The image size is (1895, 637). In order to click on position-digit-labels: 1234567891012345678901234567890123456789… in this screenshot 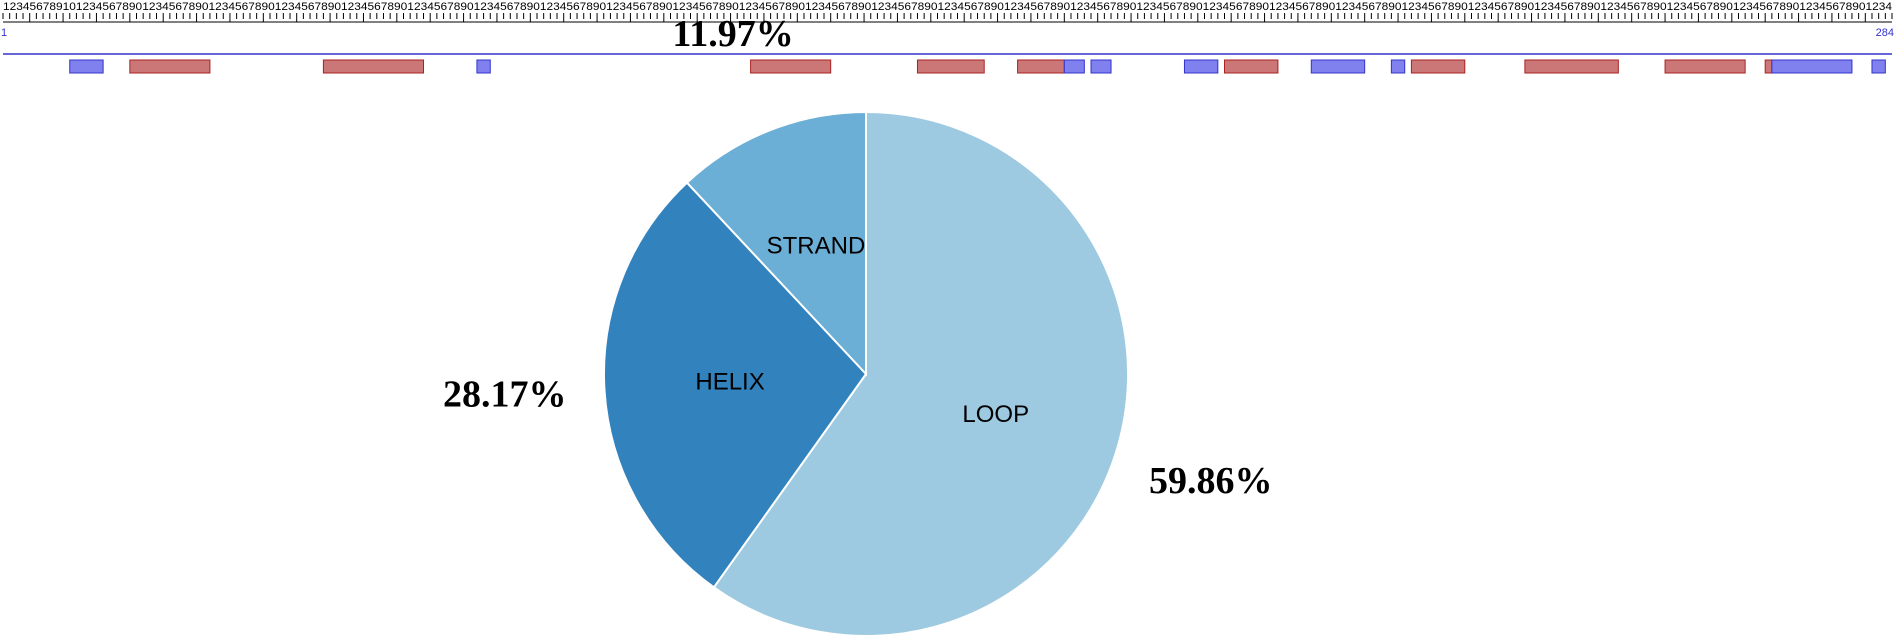, I will do `click(947, 7)`.